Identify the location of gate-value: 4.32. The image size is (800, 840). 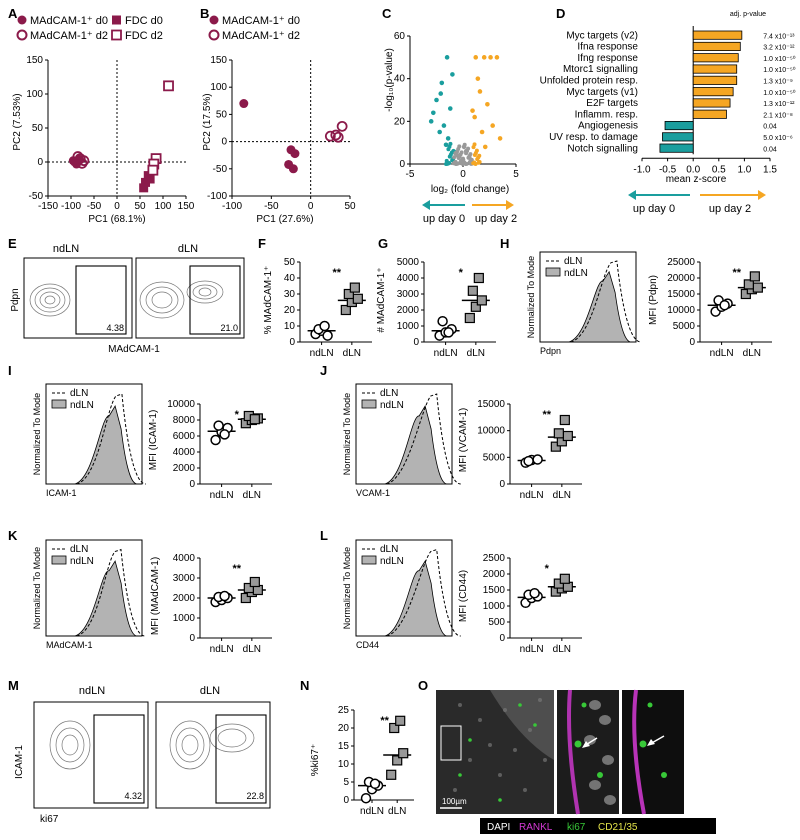
(133, 796).